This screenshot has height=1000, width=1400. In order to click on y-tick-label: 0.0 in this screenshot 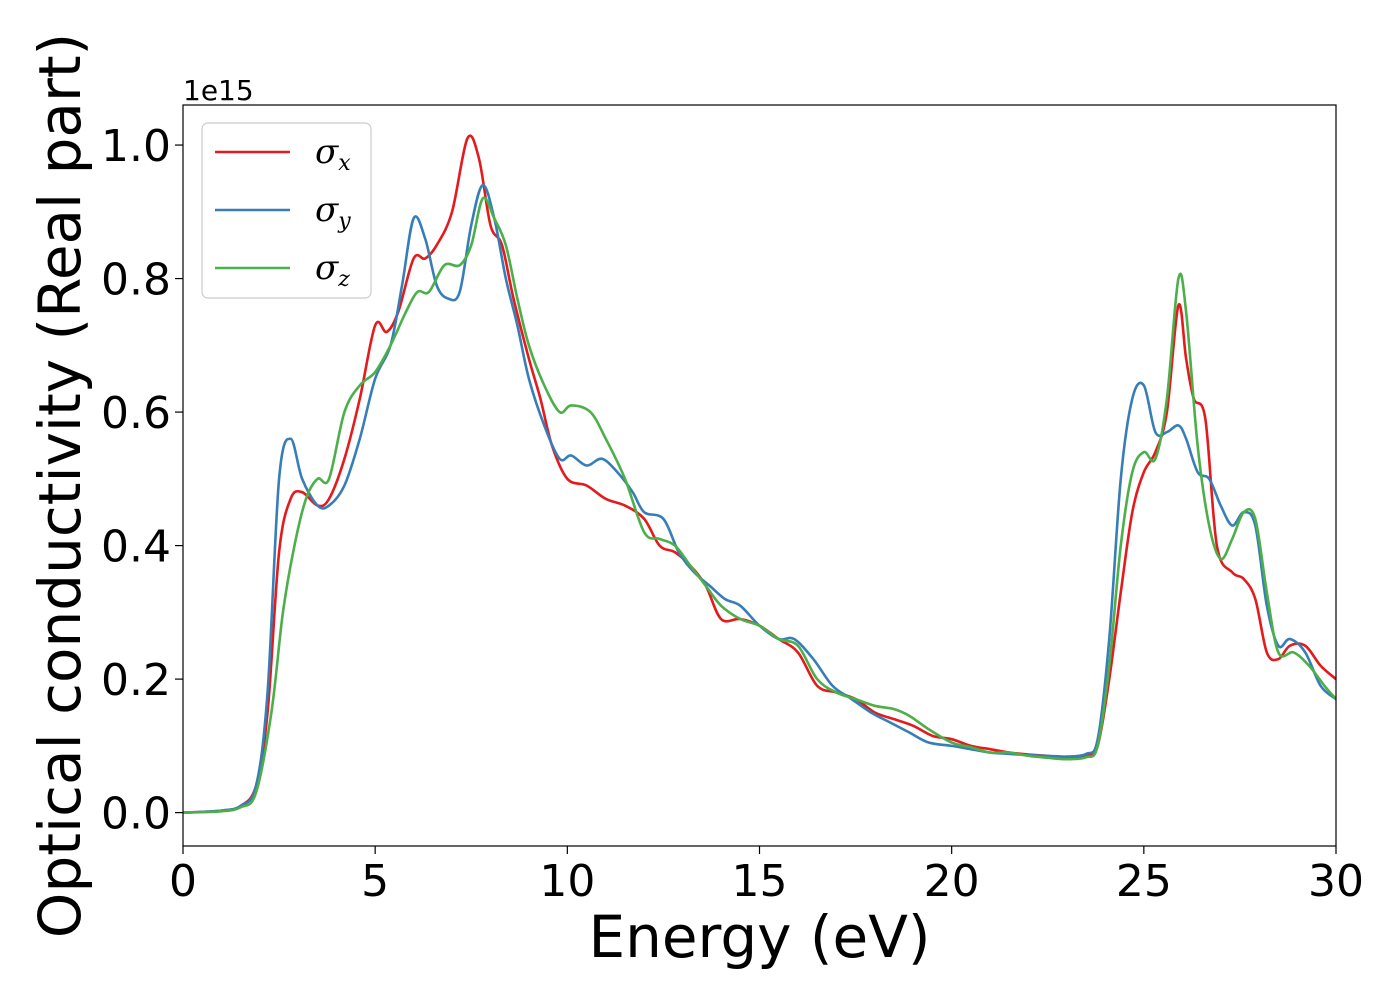, I will do `click(136, 814)`.